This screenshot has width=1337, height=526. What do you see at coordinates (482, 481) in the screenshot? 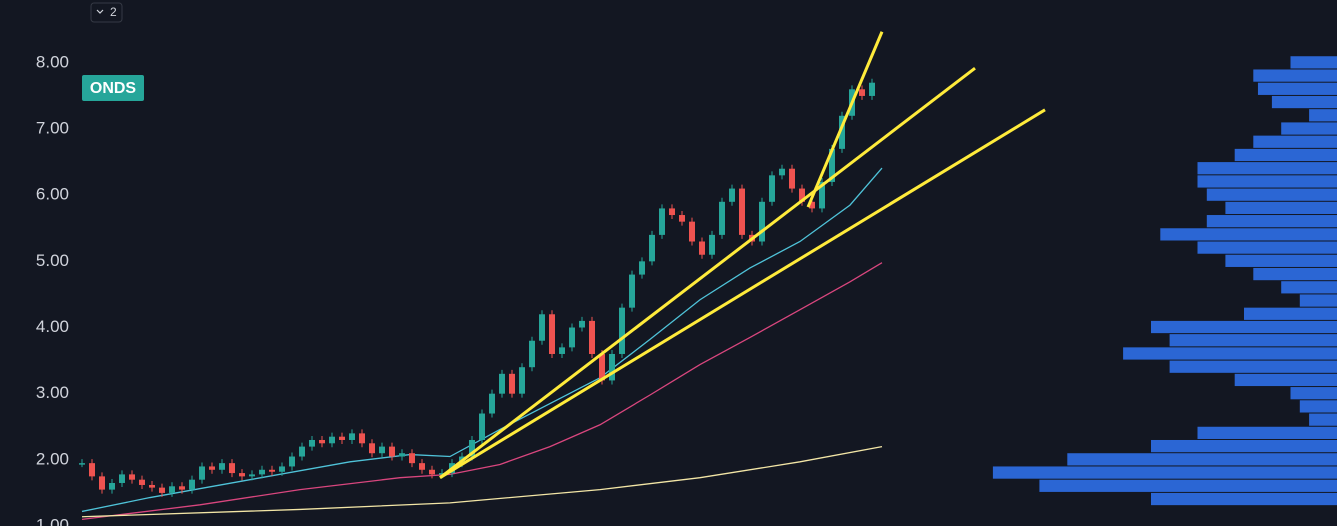
I see `moving-average` at bounding box center [482, 481].